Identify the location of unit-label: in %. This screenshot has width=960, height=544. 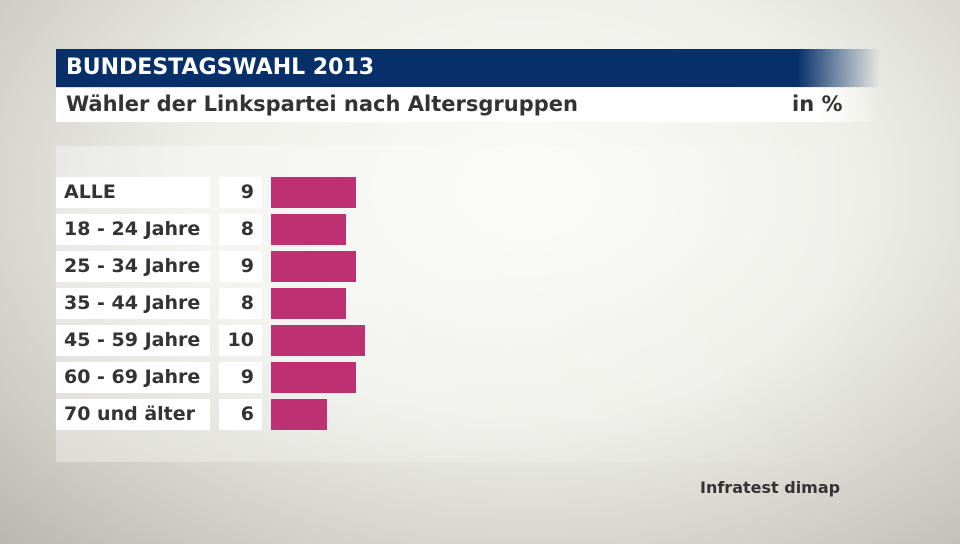
(817, 104).